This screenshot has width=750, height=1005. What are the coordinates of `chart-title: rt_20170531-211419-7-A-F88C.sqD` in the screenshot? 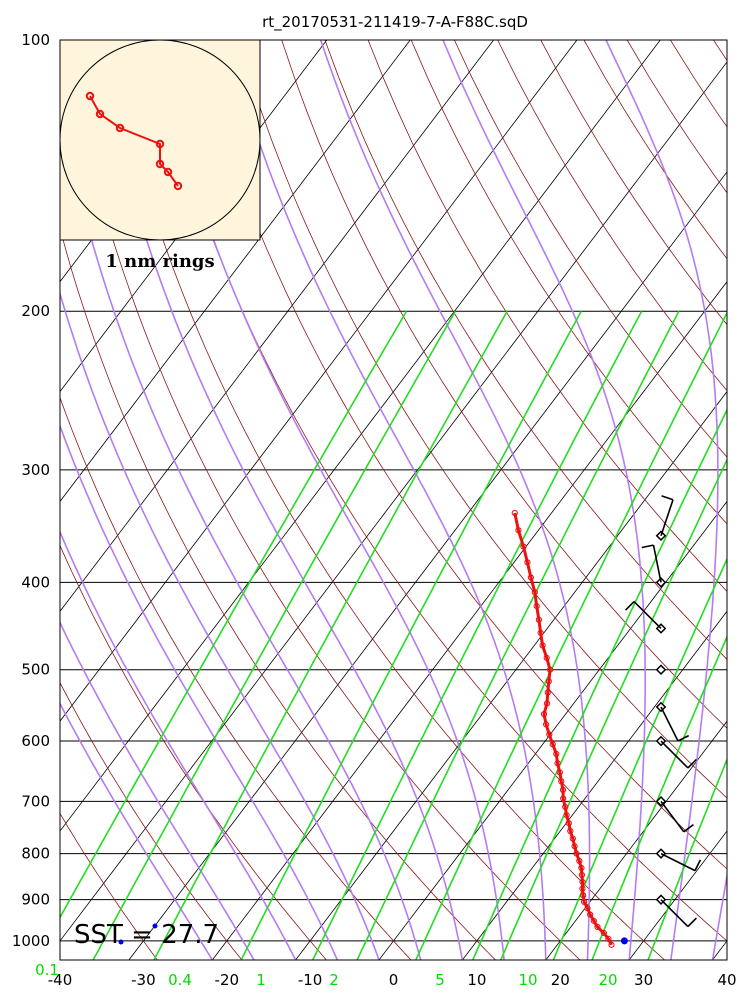 It's located at (395, 22).